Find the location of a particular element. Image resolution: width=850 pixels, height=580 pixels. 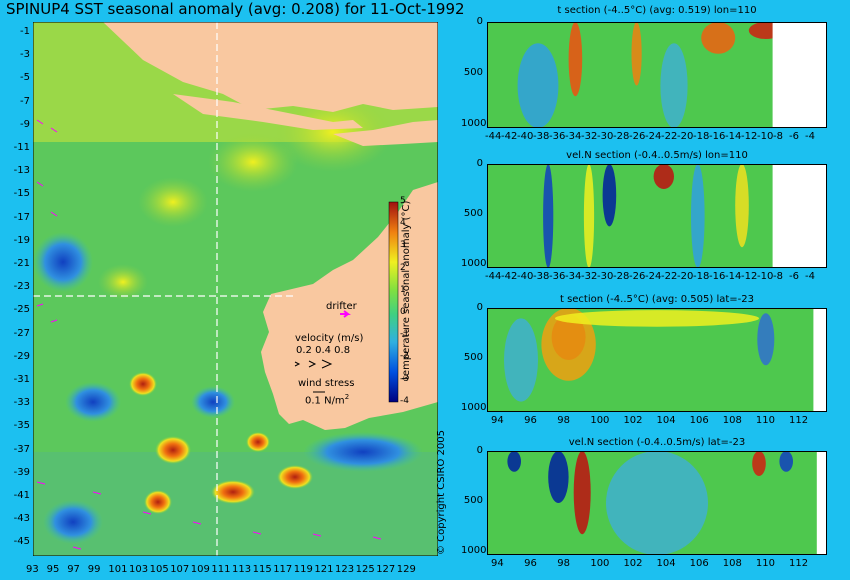

section-x-tick-label: -16 is located at coordinates (717, 276).